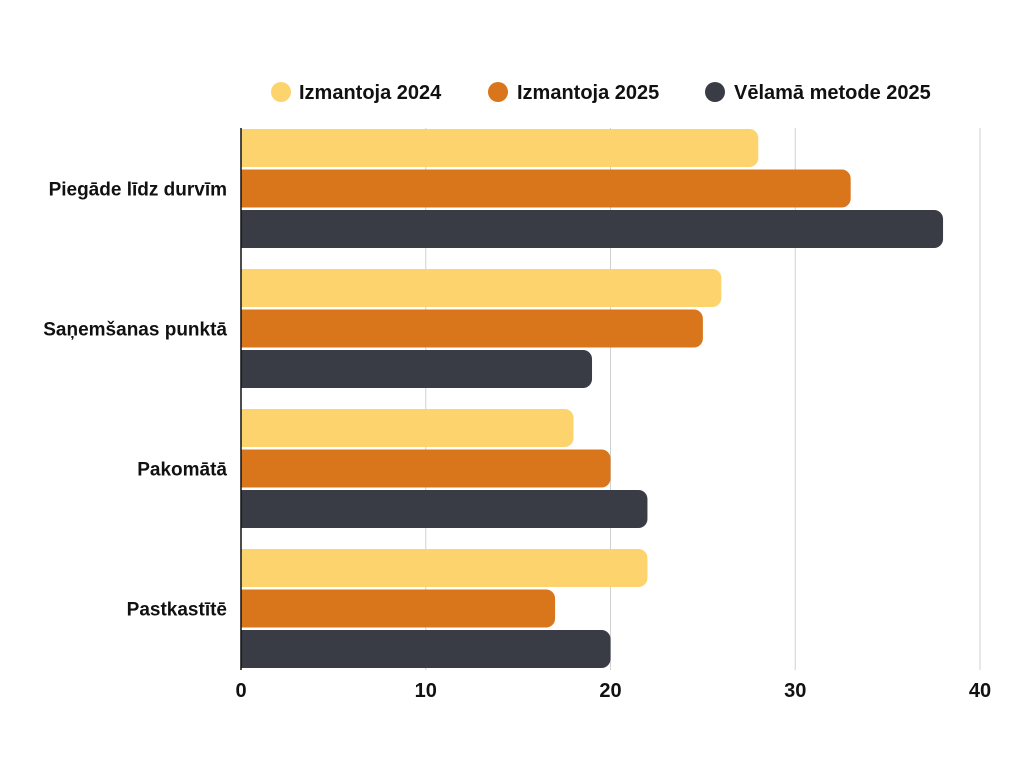 The height and width of the screenshot is (768, 1024). I want to click on legend-label-3: Vēlamā metode 2025, so click(832, 93).